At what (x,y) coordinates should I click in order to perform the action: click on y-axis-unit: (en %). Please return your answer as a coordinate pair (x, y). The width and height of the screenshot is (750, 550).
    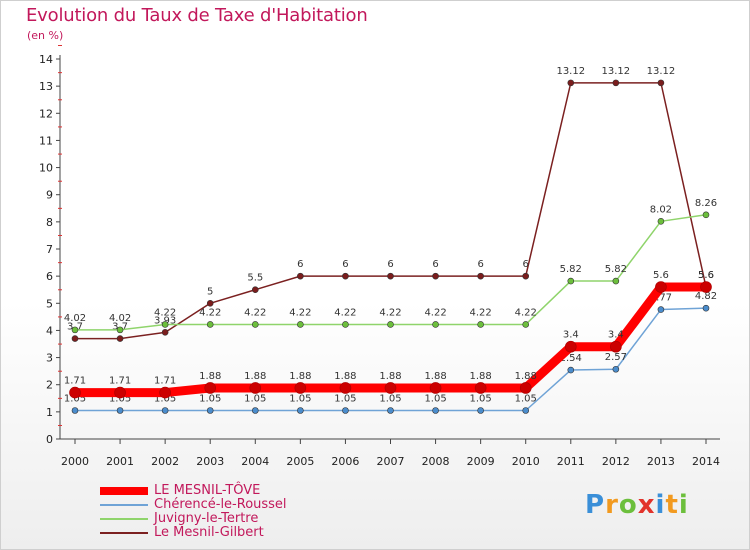
    Looking at the image, I should click on (45, 35).